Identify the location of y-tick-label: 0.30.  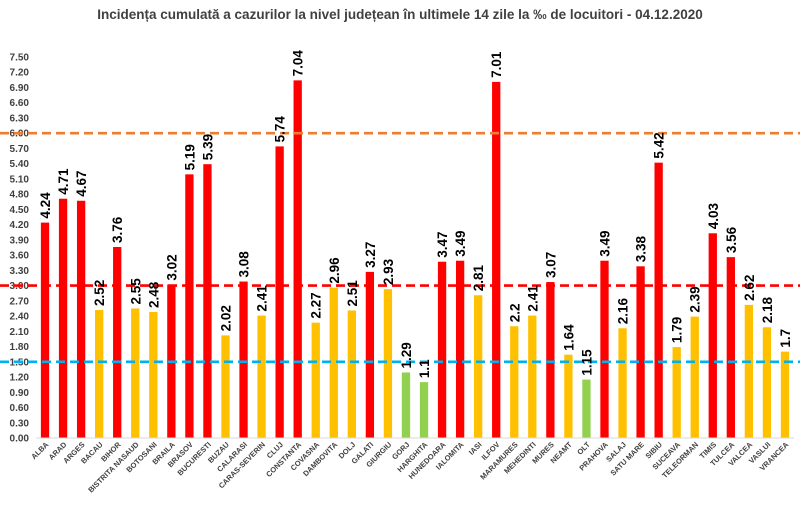
(20, 423).